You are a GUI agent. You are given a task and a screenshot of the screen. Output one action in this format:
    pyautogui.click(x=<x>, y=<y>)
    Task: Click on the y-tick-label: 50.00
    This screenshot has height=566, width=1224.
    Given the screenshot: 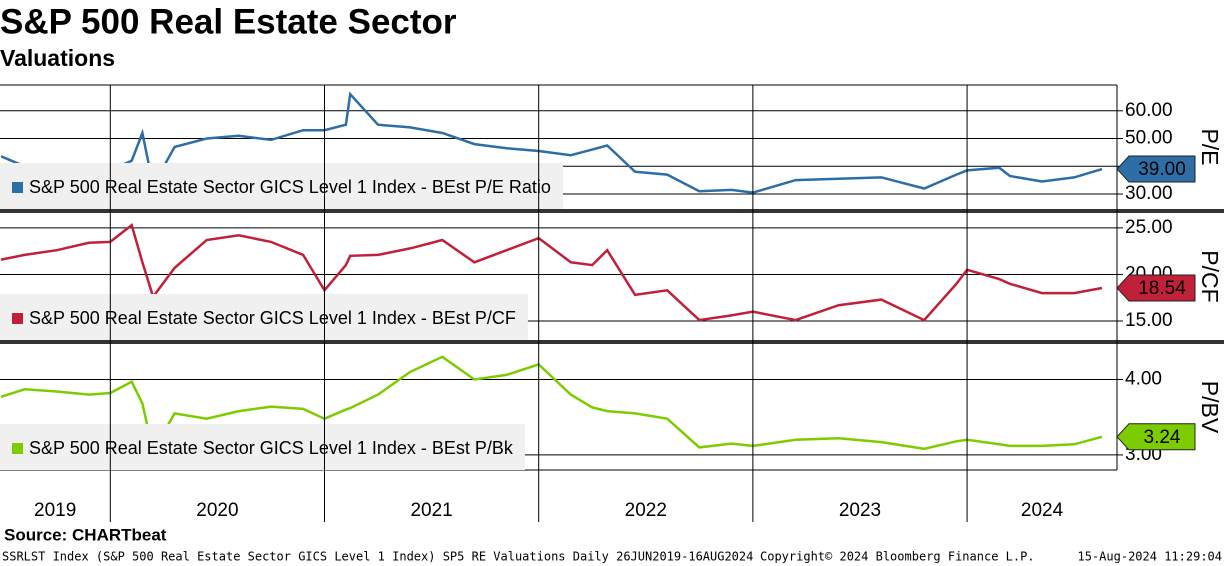 What is the action you would take?
    pyautogui.click(x=1149, y=138)
    